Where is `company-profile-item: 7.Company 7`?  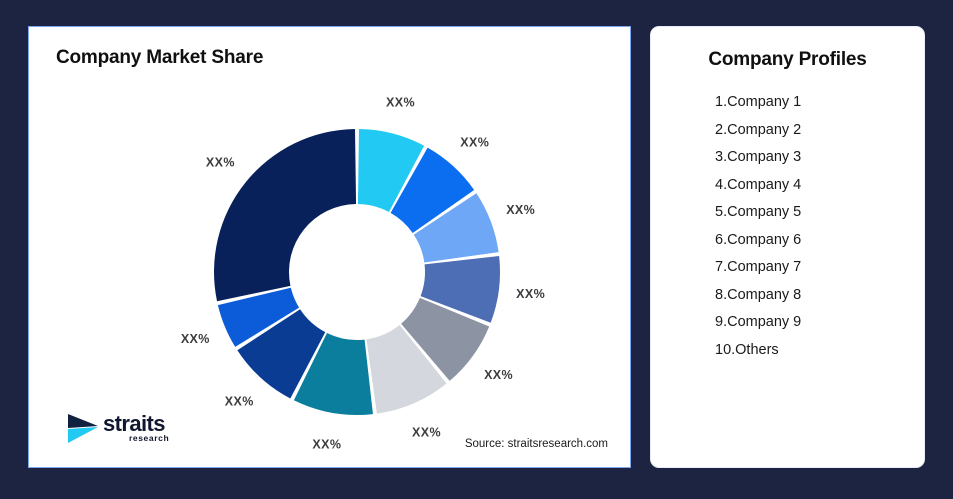 company-profile-item: 7.Company 7 is located at coordinates (758, 267).